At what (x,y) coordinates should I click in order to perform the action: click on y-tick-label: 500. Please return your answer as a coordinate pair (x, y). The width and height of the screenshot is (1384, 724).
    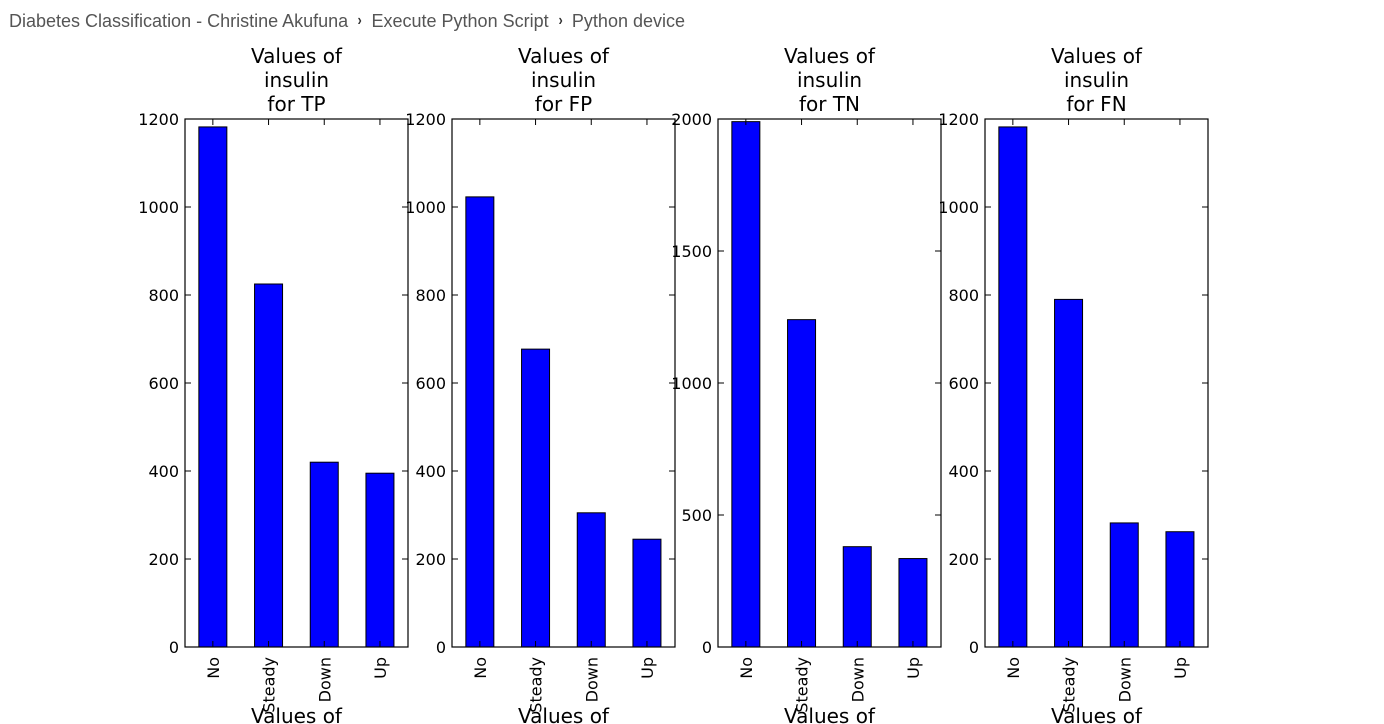
    Looking at the image, I should click on (696, 515).